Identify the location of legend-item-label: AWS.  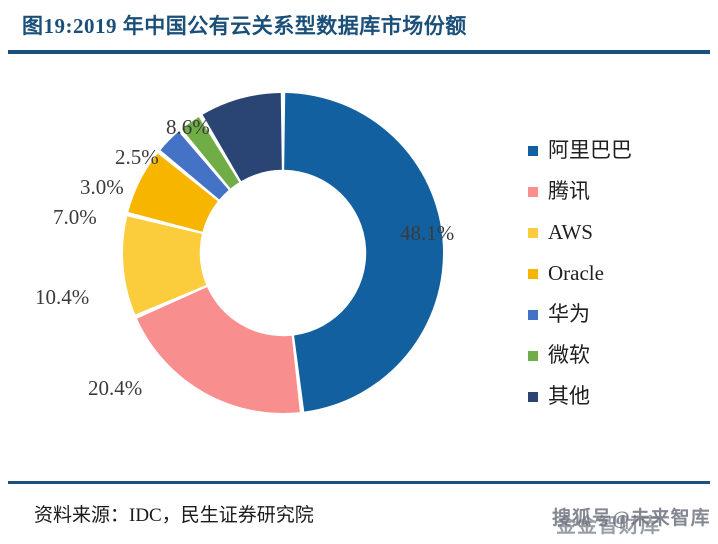
(570, 232).